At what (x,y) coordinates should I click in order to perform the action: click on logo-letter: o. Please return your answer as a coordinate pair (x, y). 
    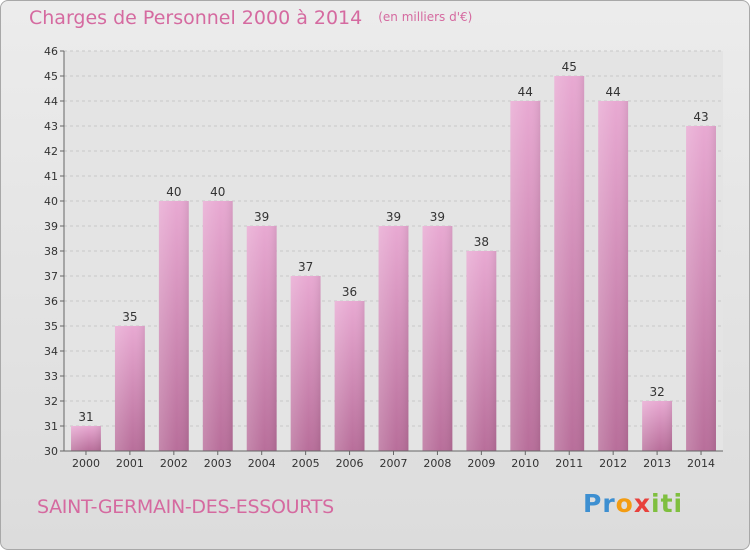
    Looking at the image, I should click on (624, 503).